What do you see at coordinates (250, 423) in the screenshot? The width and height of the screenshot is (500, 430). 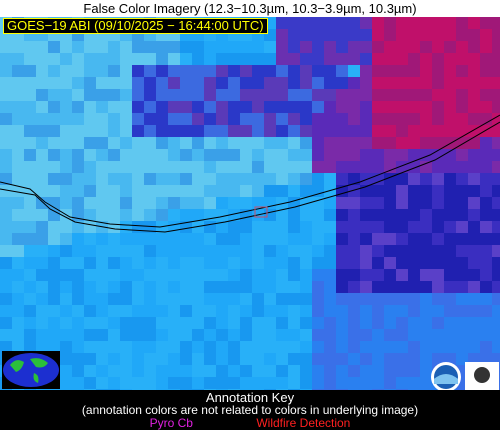 I see `key-items: Pyro Cb Wildfire Detection` at bounding box center [250, 423].